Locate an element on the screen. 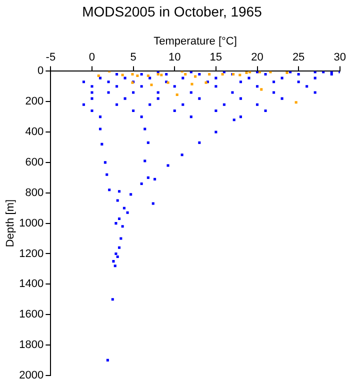 The width and height of the screenshot is (348, 384). x-tick-label: 30 is located at coordinates (340, 58).